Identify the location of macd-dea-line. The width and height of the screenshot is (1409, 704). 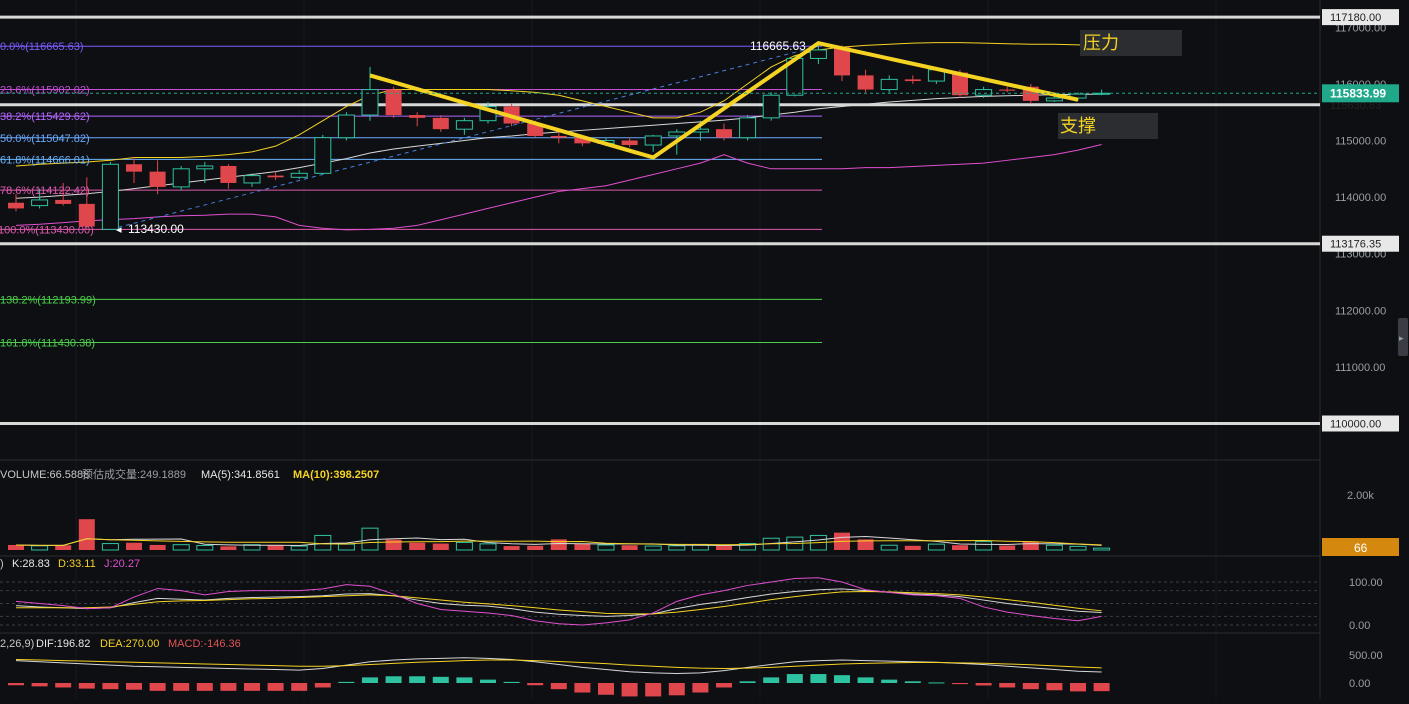
(558, 663).